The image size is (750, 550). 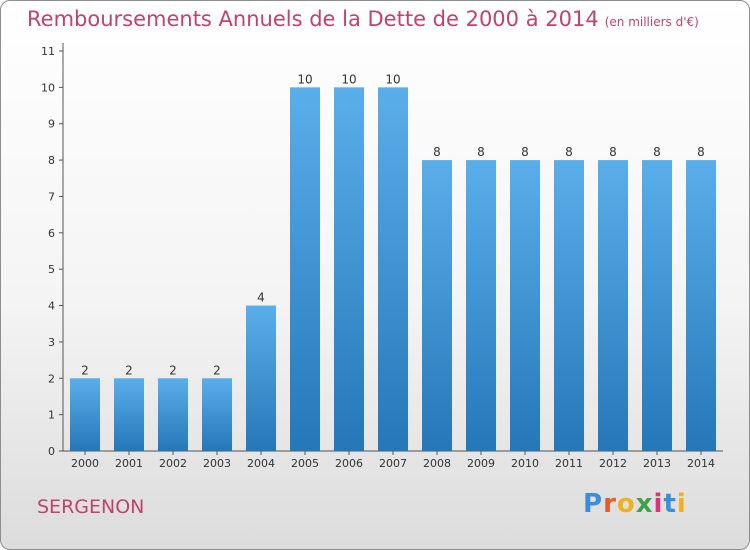 I want to click on bar-2000, so click(x=85, y=414).